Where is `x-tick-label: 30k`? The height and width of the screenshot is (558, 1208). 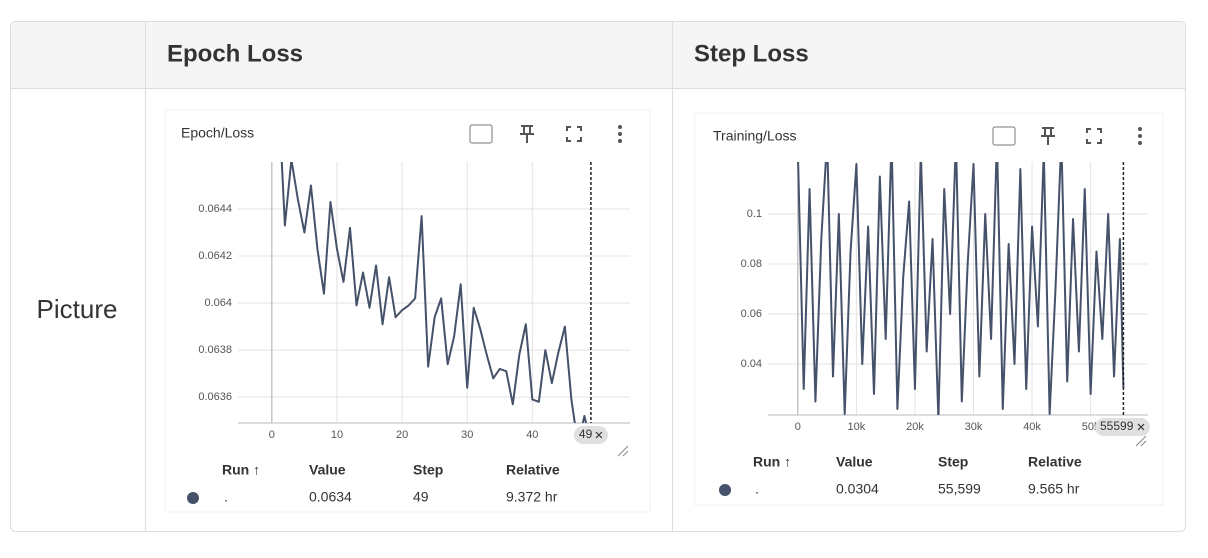
x-tick-label: 30k is located at coordinates (974, 427).